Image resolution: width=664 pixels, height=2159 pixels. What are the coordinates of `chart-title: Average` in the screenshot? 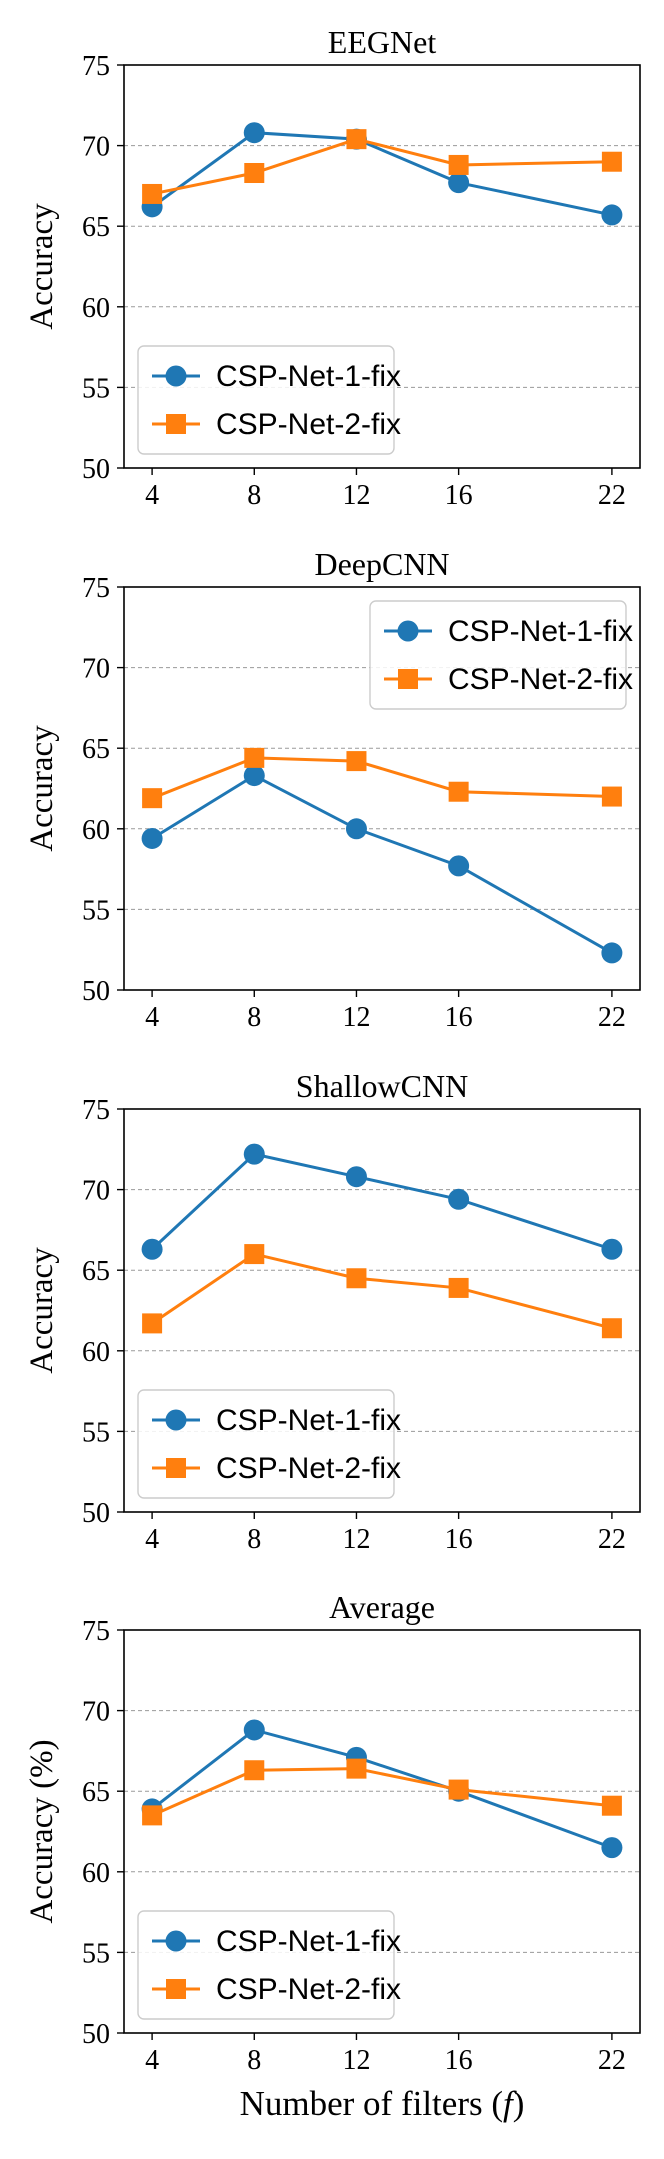 It's located at (382, 1607).